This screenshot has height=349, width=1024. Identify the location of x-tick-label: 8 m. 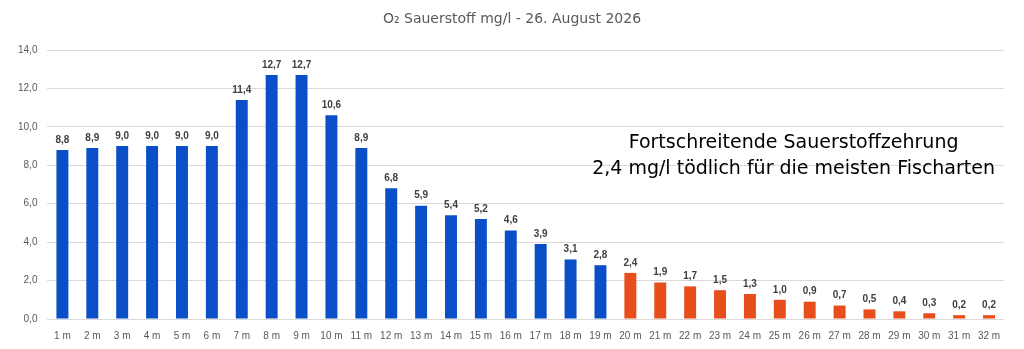
(271, 335).